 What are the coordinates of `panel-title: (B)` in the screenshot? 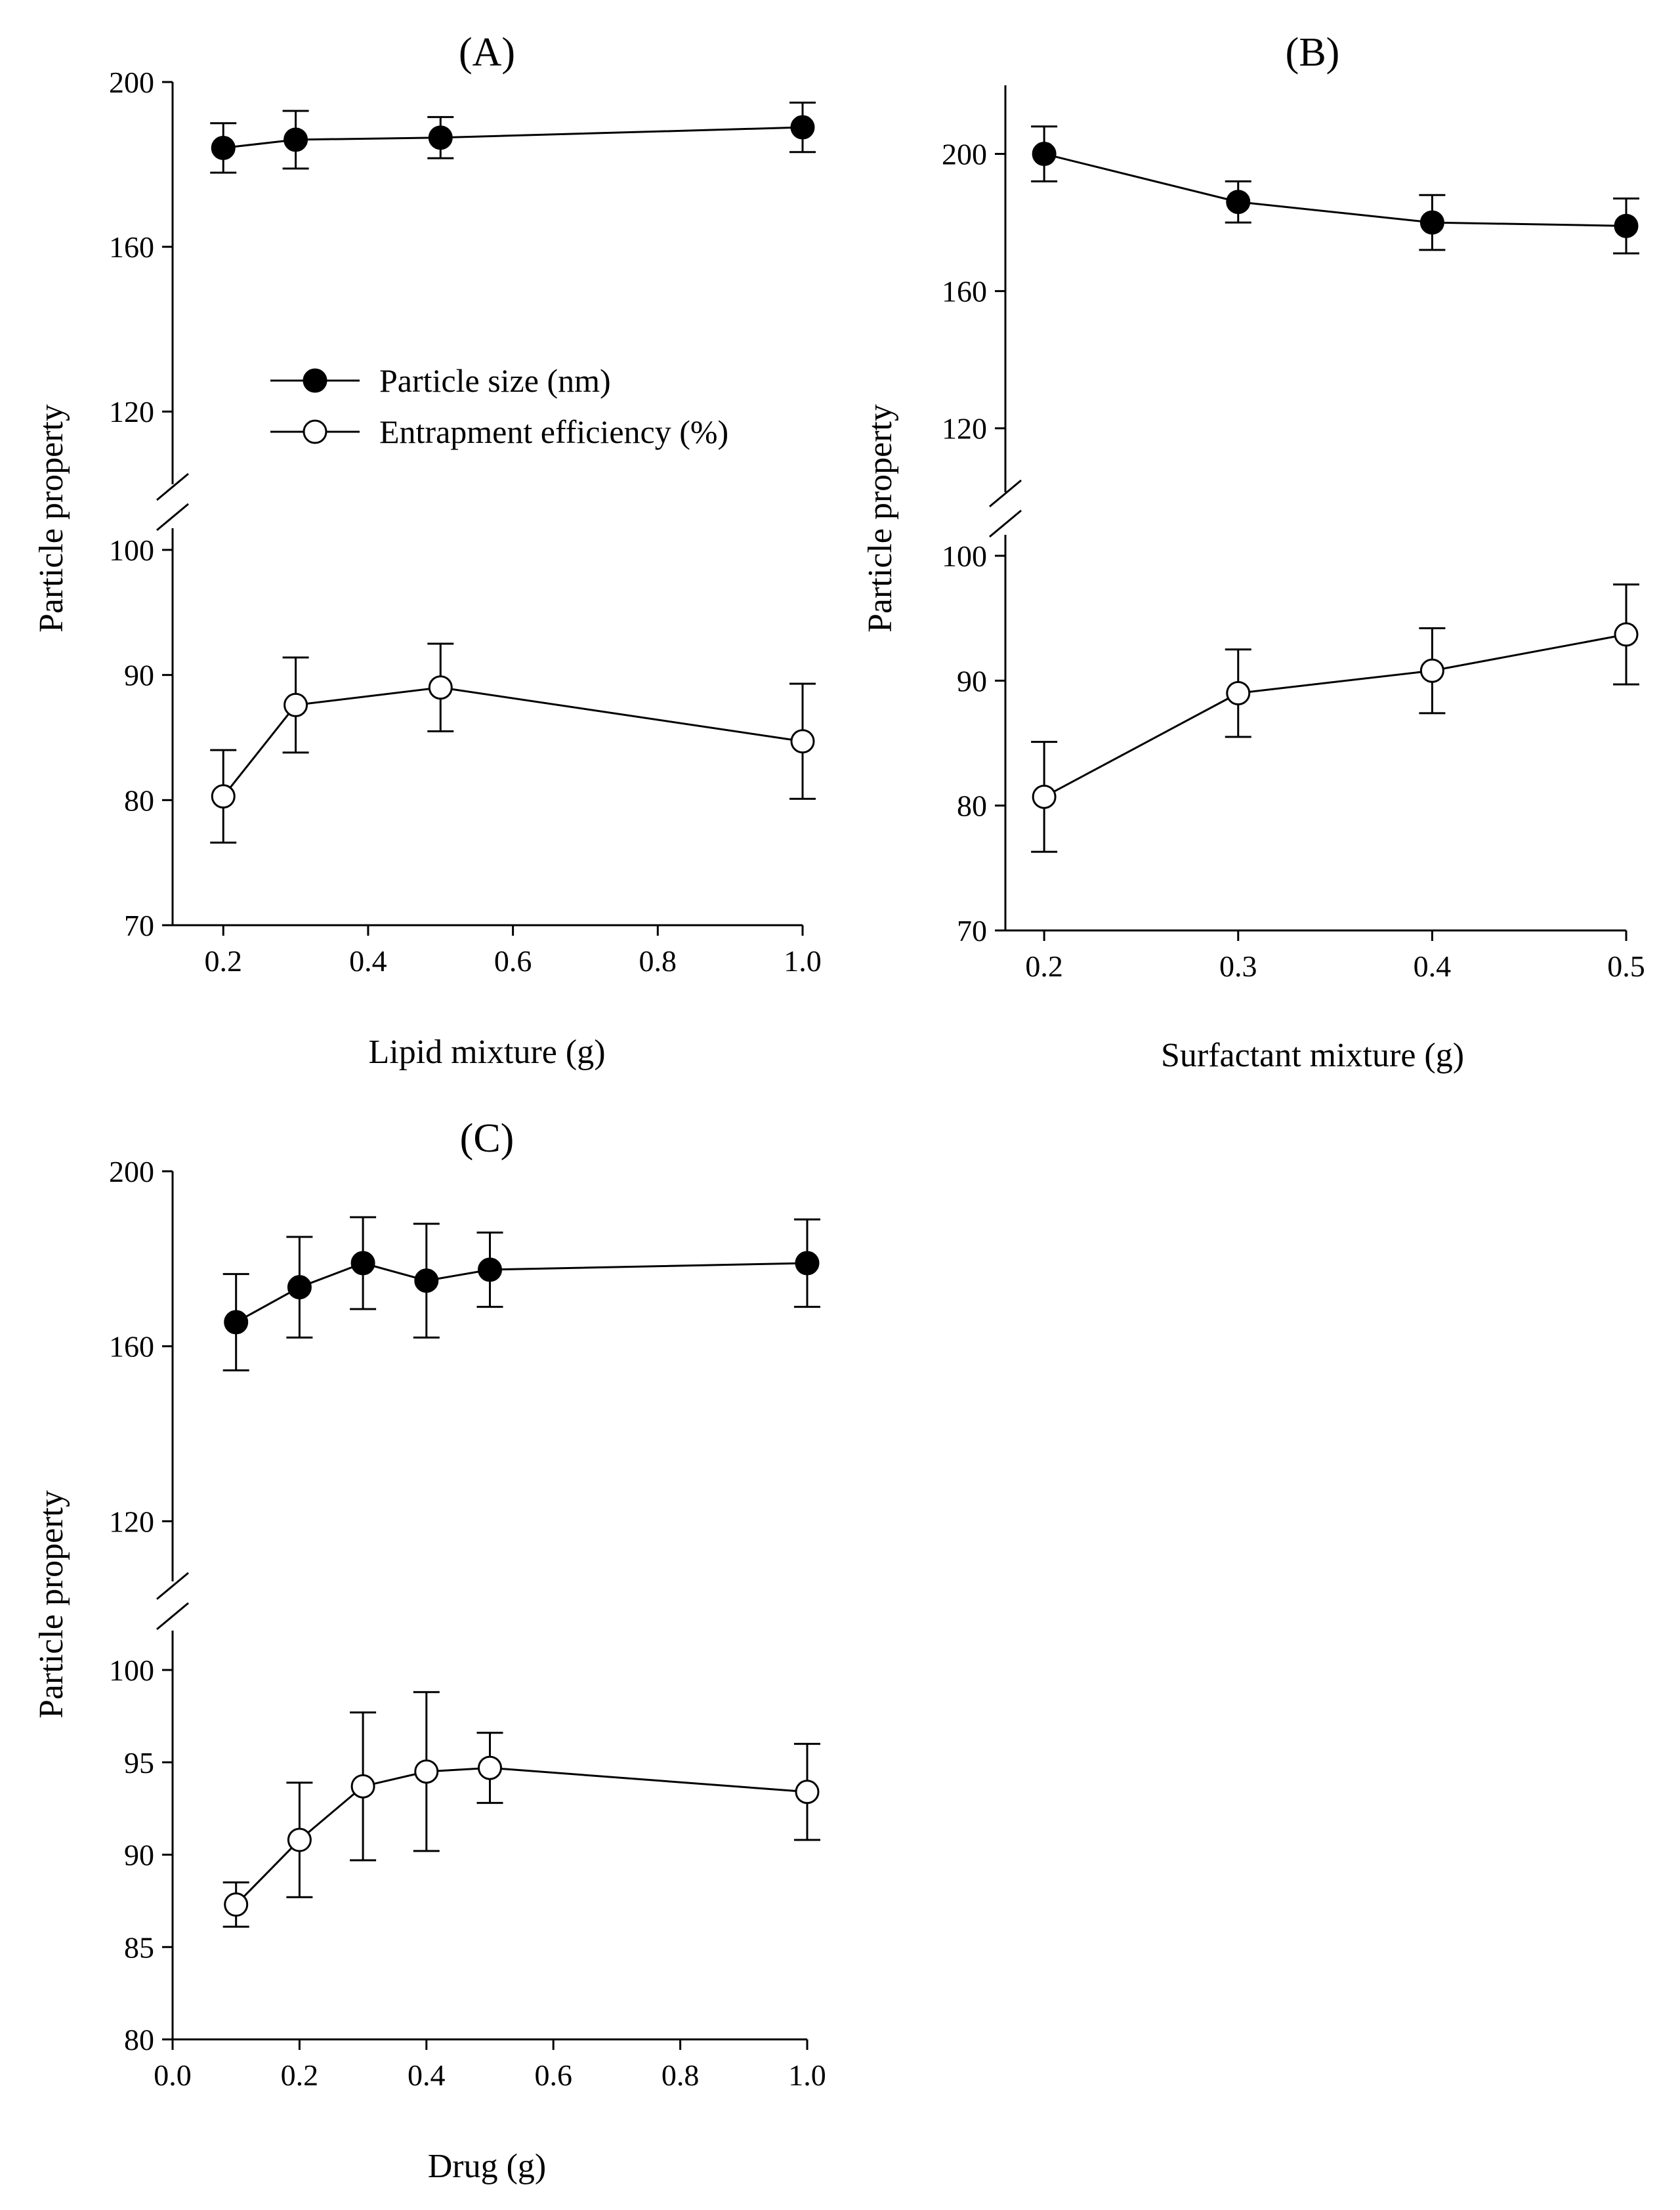 It's located at (1313, 52).